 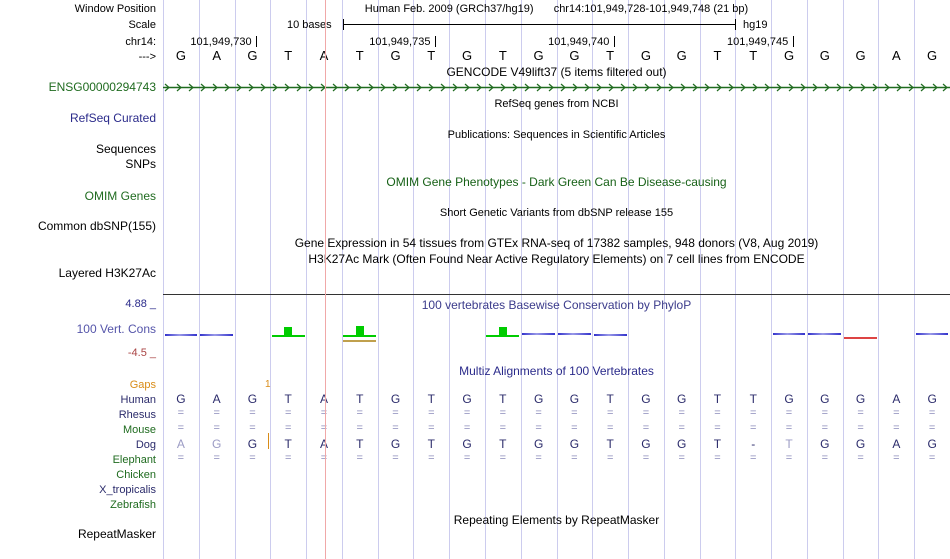 I want to click on label-layered-h3k27ac: Layered H3K27Ac, so click(x=107, y=273).